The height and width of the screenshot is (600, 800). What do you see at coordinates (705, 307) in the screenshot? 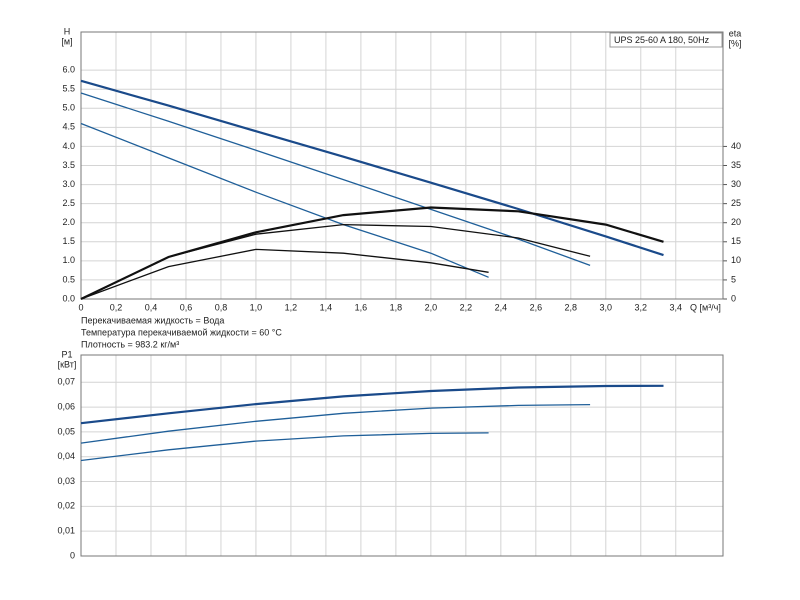
I see `x-axis-label: Q [м³/ч]` at bounding box center [705, 307].